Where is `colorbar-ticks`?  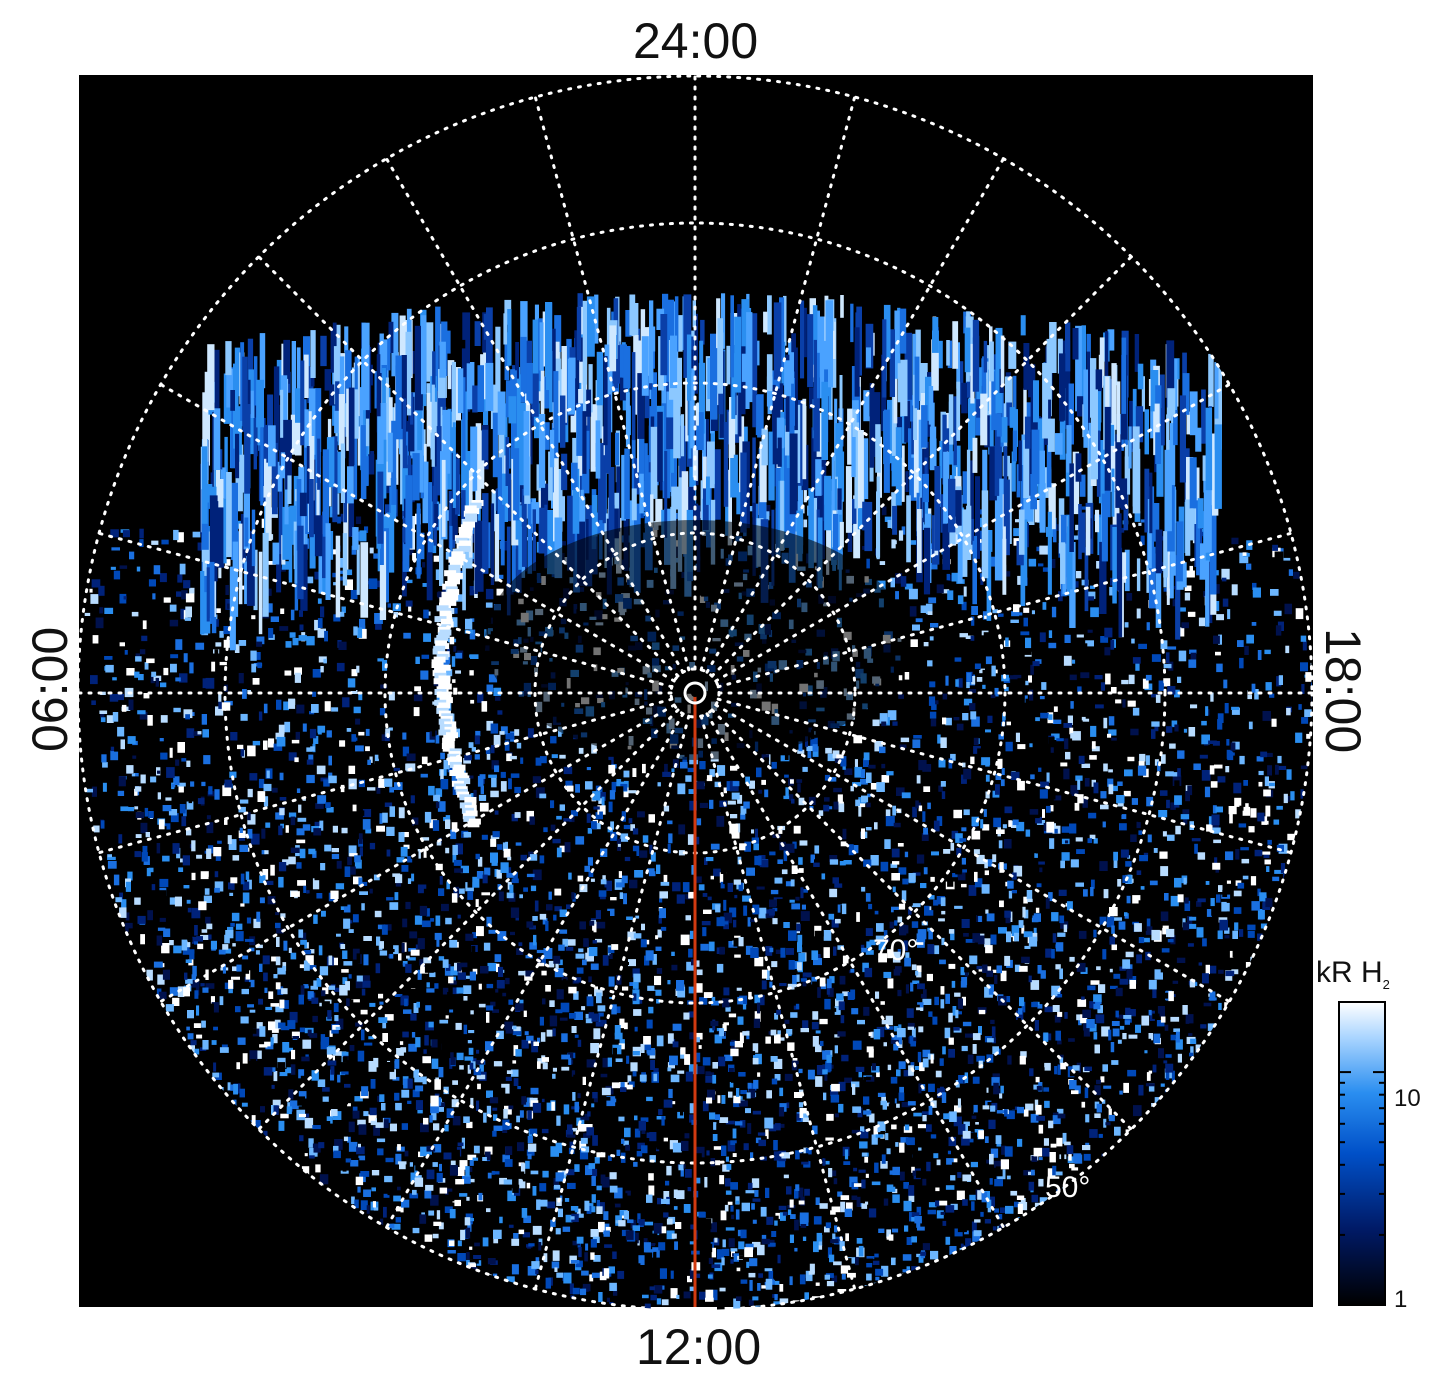
colorbar-ticks is located at coordinates (1362, 1153).